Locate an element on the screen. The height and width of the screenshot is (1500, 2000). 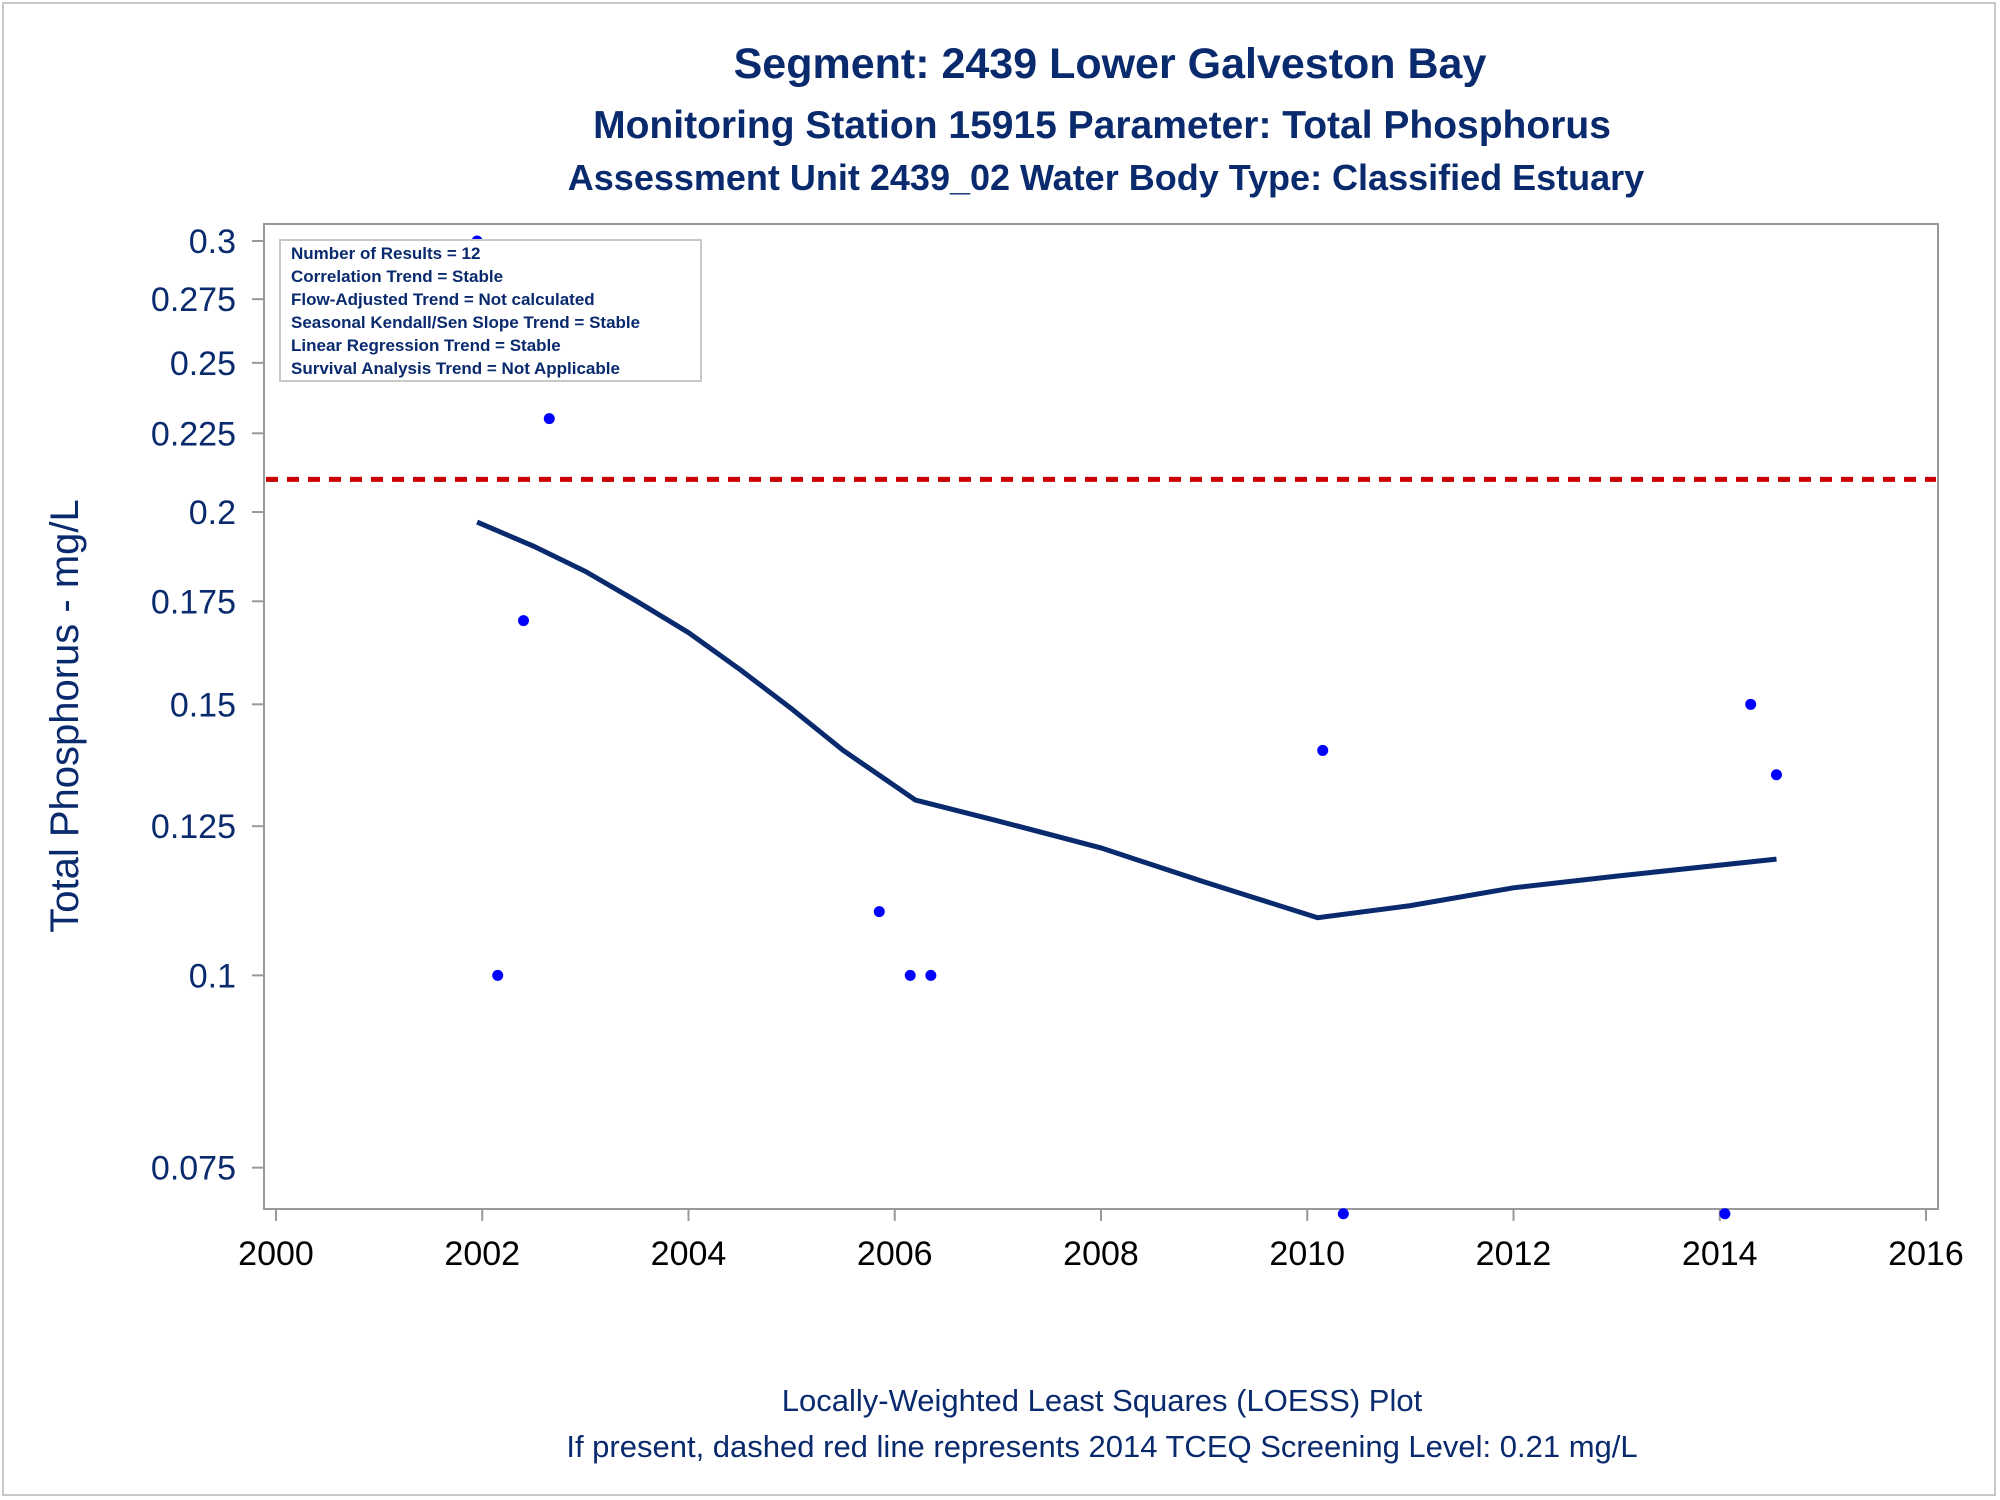
x-axis: 2000 2002 2004 2006 2008 2010 2012 2014 2016 is located at coordinates (1101, 1241).